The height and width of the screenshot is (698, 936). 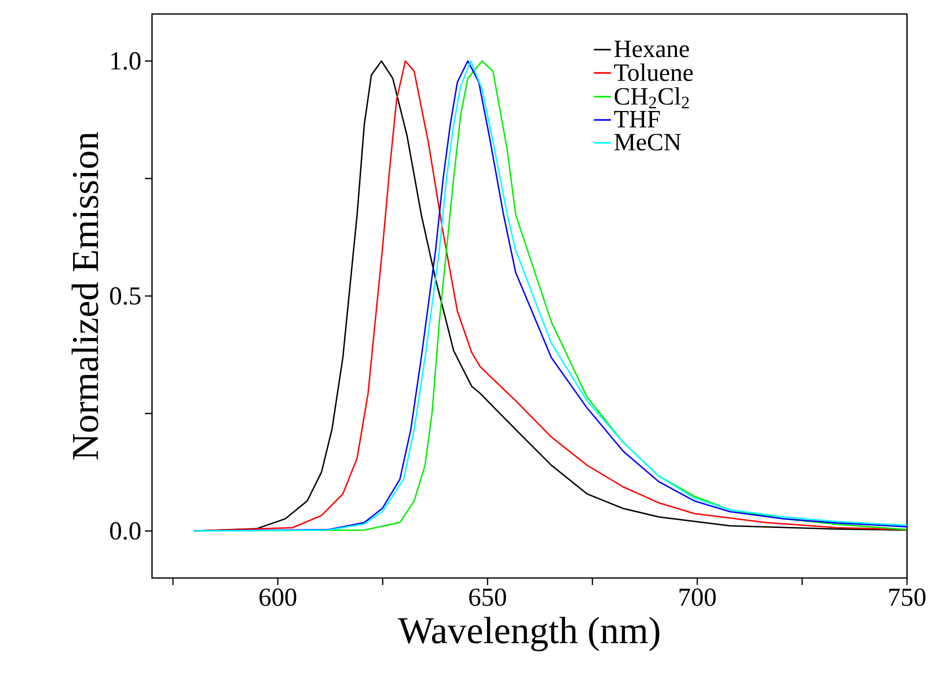 What do you see at coordinates (85, 296) in the screenshot?
I see `y-axis-title: Normalized Emission` at bounding box center [85, 296].